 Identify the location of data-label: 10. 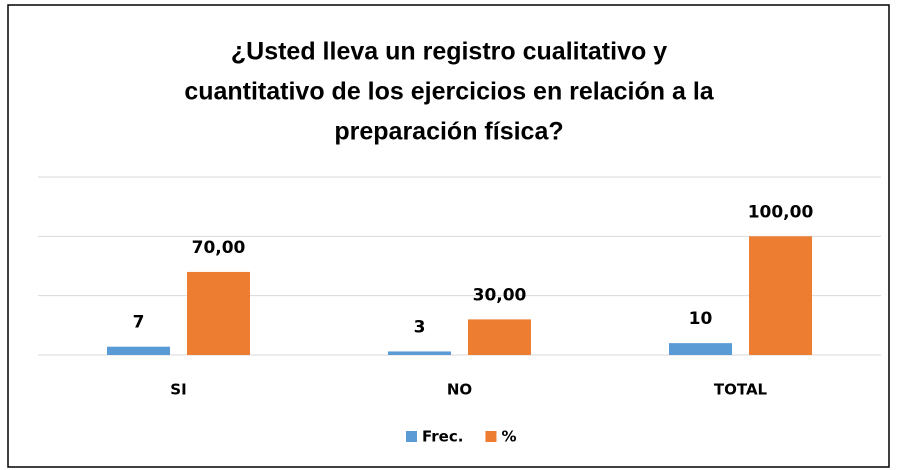
(701, 319).